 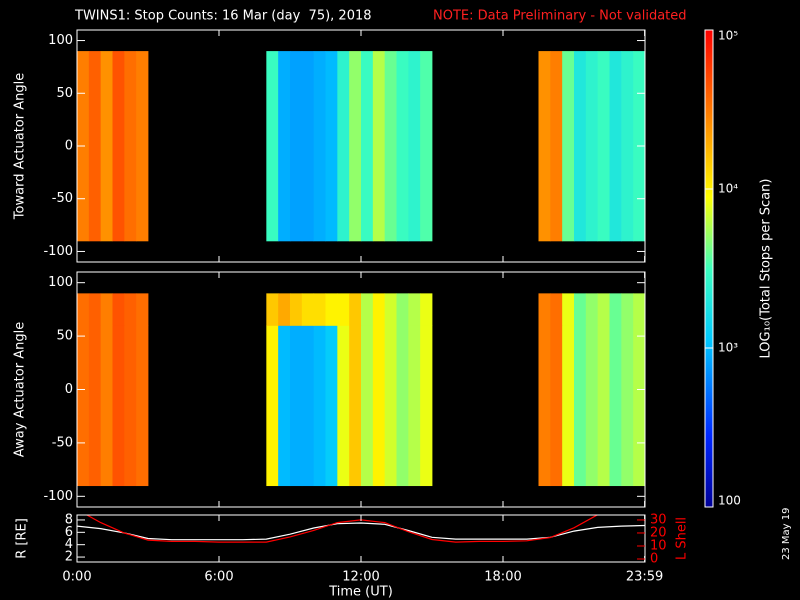 What do you see at coordinates (22, 538) in the screenshot?
I see `y-axis-label: R [RE]` at bounding box center [22, 538].